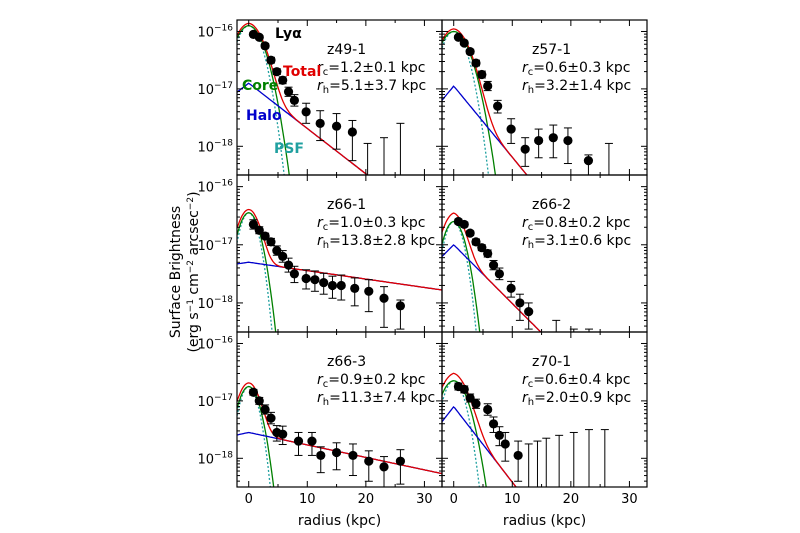  I want to click on rh-label: rh=2.0±0.9 kpc, so click(576, 399).